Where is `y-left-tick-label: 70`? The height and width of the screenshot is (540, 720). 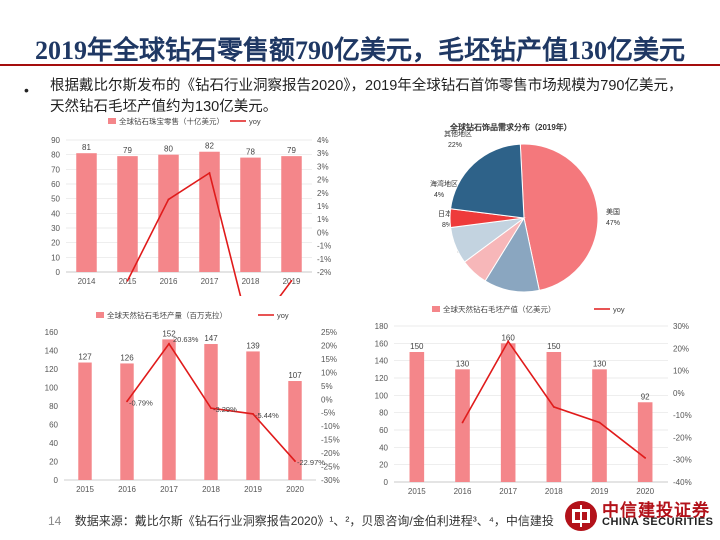 y-left-tick-label: 70 is located at coordinates (55, 169).